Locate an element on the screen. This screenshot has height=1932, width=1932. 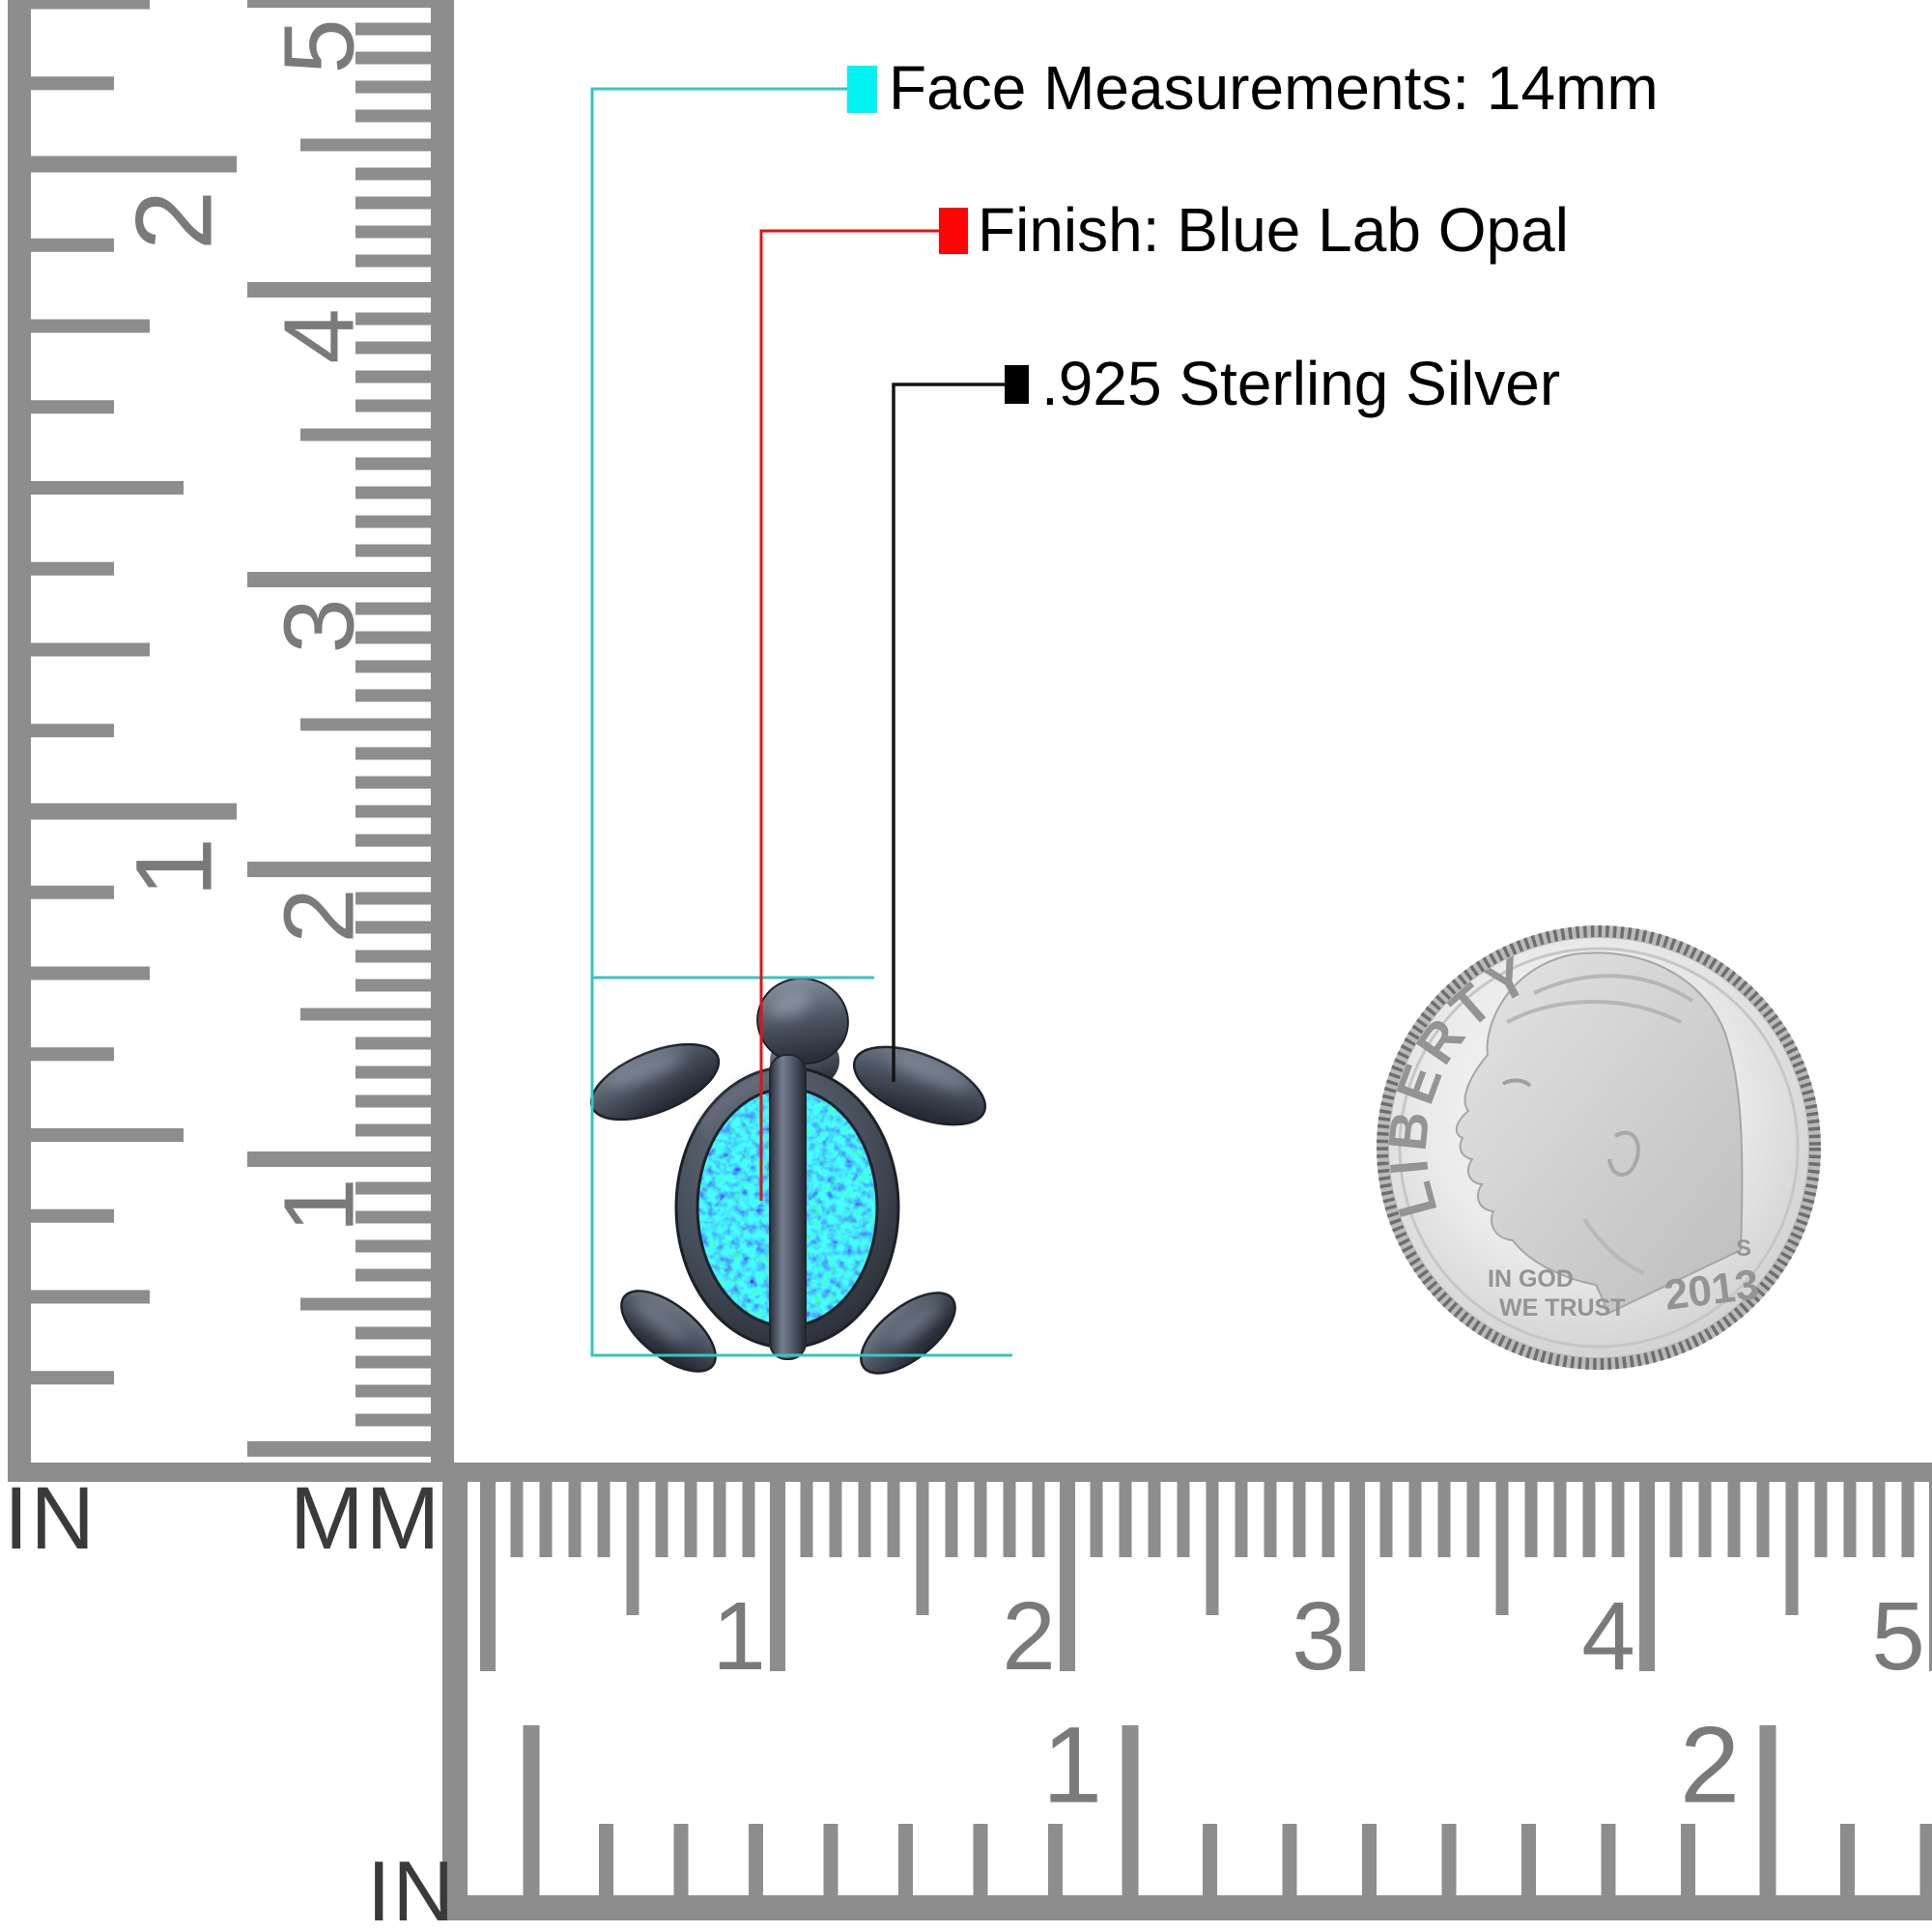
left-ruler-mm-label: MM is located at coordinates (366, 1518).